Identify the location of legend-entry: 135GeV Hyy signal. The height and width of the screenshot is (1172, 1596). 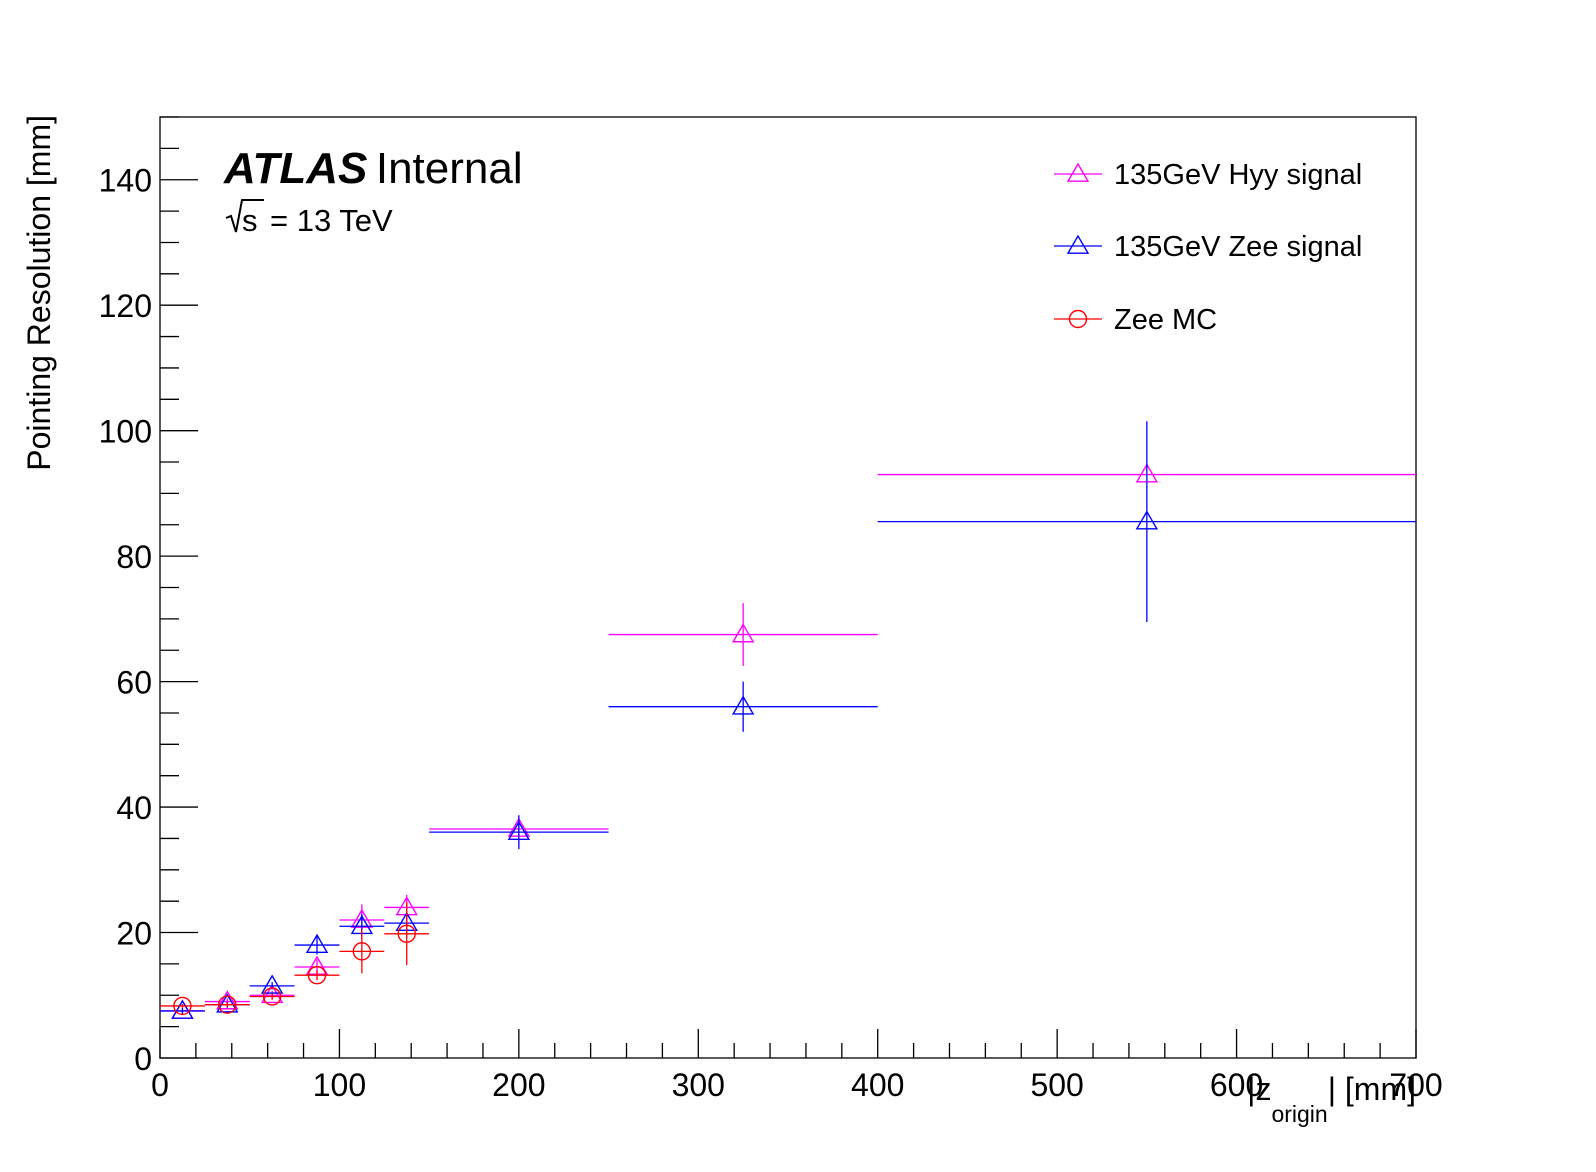
(1208, 175).